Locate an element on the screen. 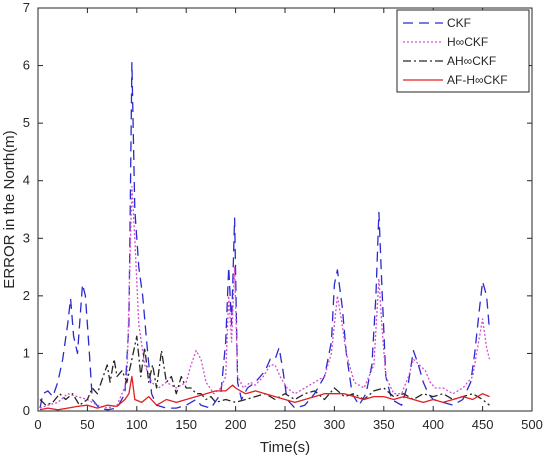 The image size is (550, 461). x-tick-label: 300 is located at coordinates (335, 424).